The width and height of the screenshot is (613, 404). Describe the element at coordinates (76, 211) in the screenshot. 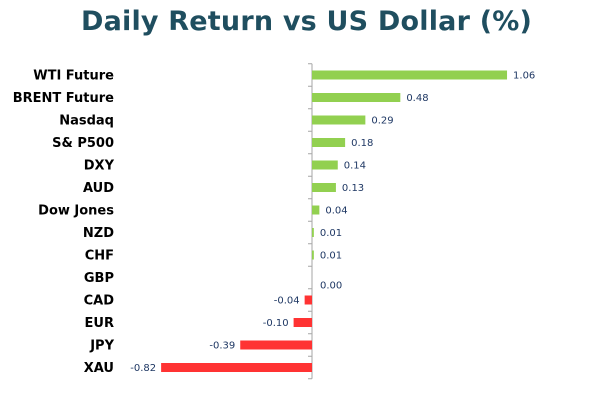

I see `category-label: Dow Jones` at that location.